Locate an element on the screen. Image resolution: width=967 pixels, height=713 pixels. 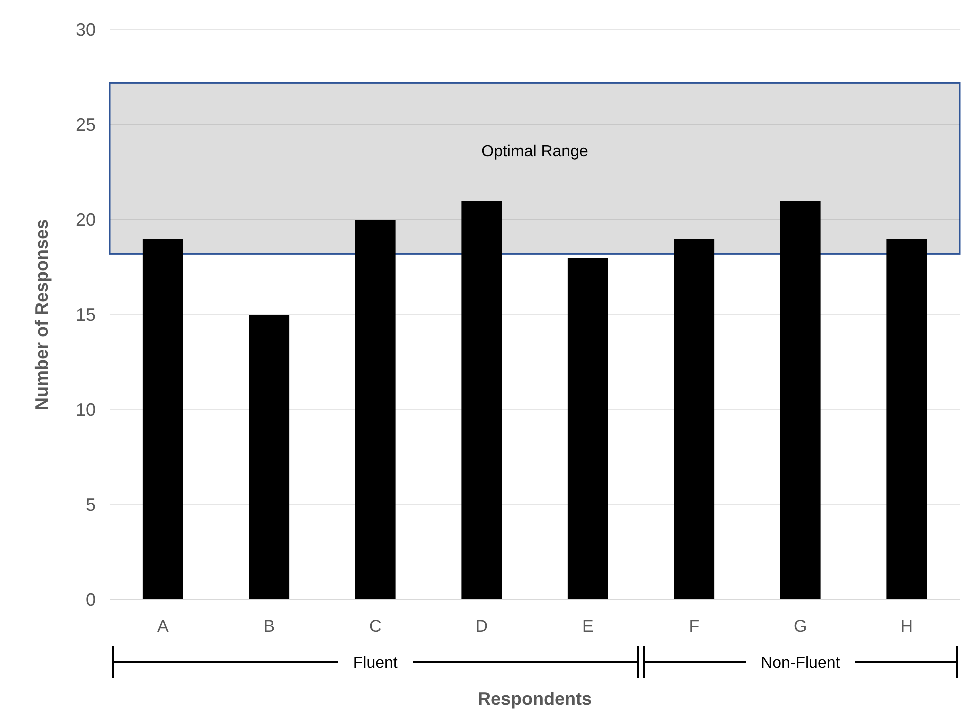
y-tick-label: 25 is located at coordinates (86, 124).